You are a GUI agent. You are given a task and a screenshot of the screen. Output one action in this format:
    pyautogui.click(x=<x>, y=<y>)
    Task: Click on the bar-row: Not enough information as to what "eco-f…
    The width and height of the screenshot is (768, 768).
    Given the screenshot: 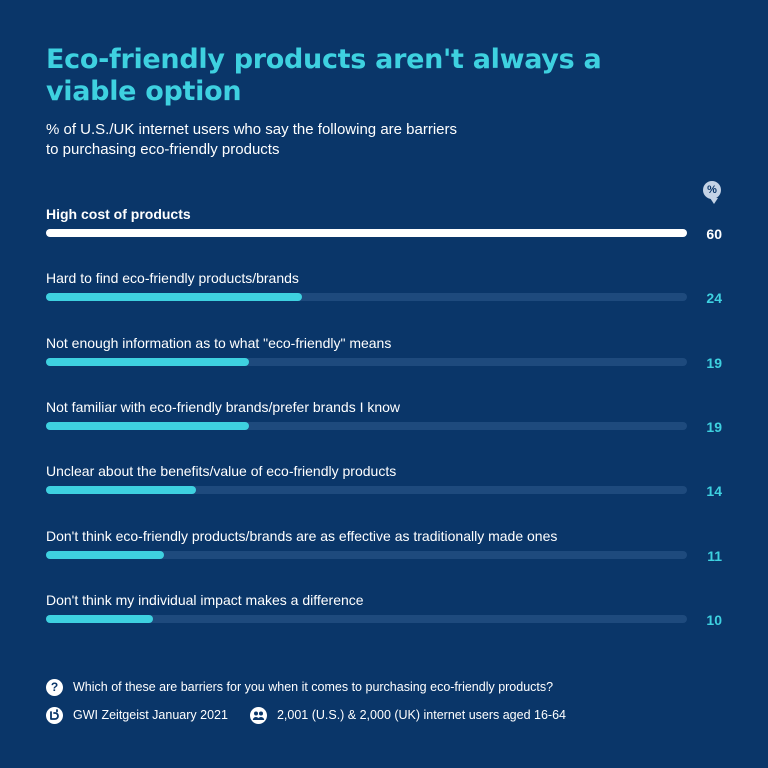 What is the action you would take?
    pyautogui.click(x=391, y=354)
    